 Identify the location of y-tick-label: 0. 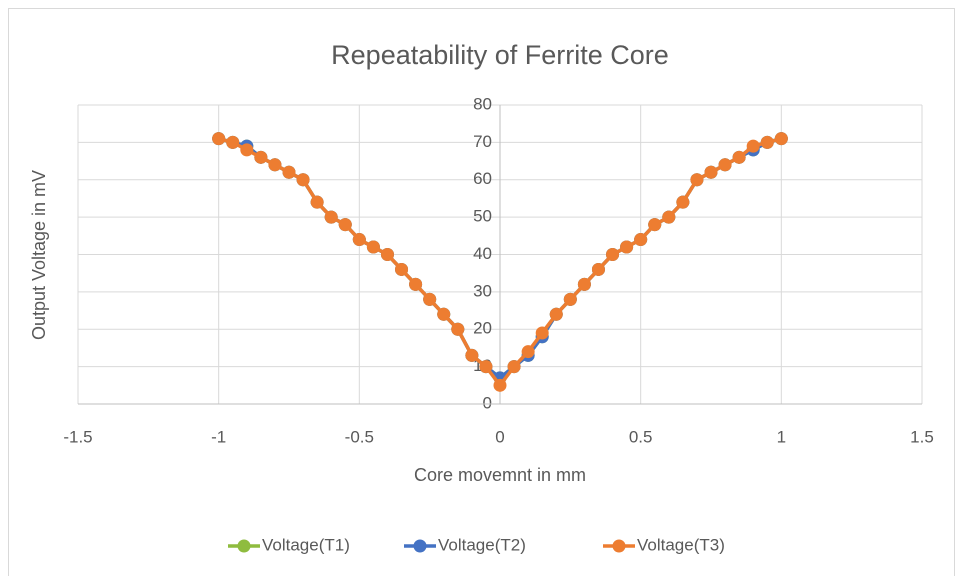
(487, 402).